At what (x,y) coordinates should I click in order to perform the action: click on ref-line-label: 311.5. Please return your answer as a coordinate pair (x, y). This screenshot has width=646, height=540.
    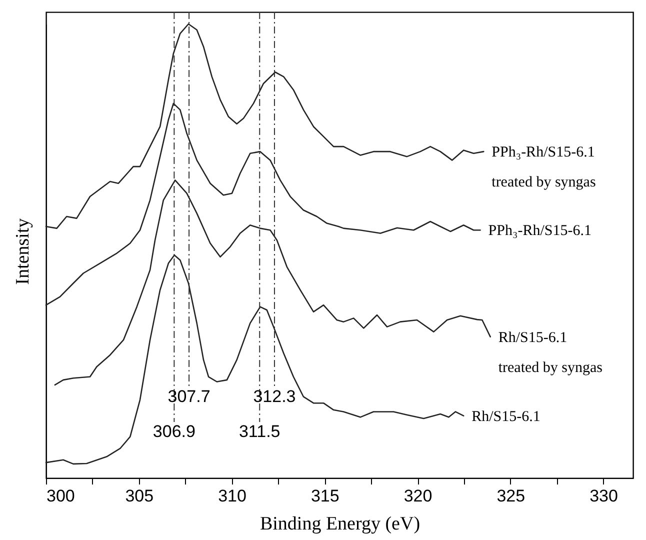
    Looking at the image, I should click on (259, 431).